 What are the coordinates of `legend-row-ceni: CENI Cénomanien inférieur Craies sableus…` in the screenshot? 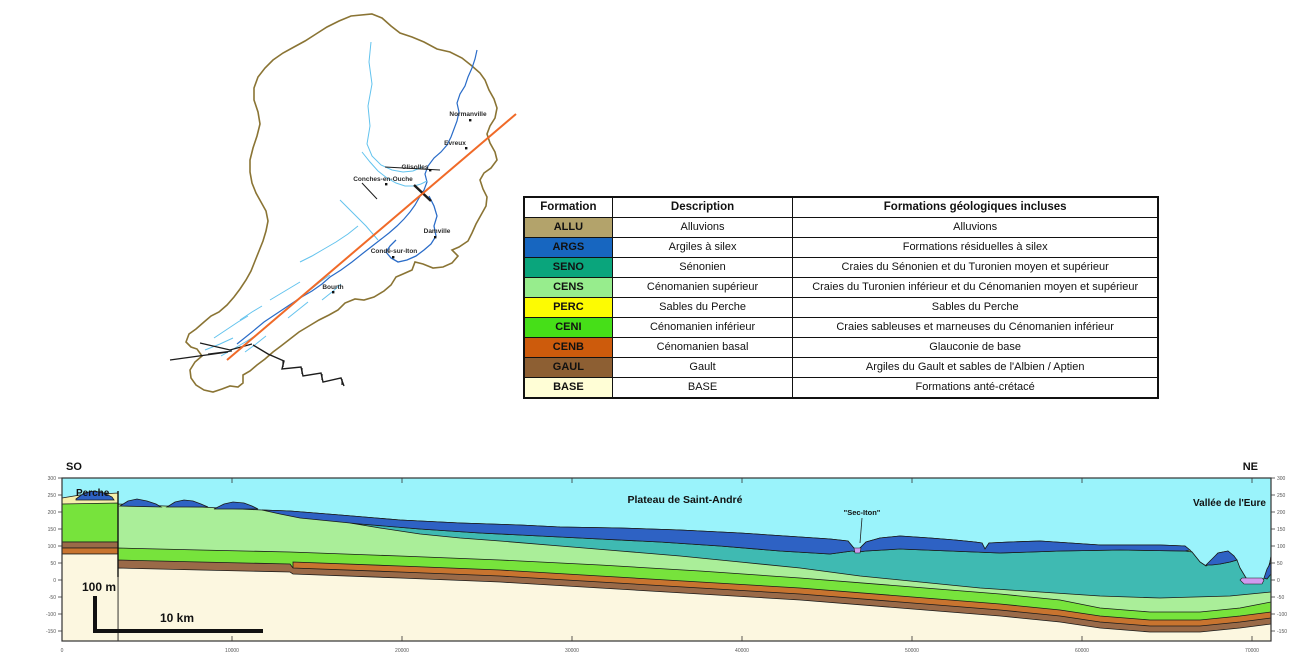 It's located at (841, 327).